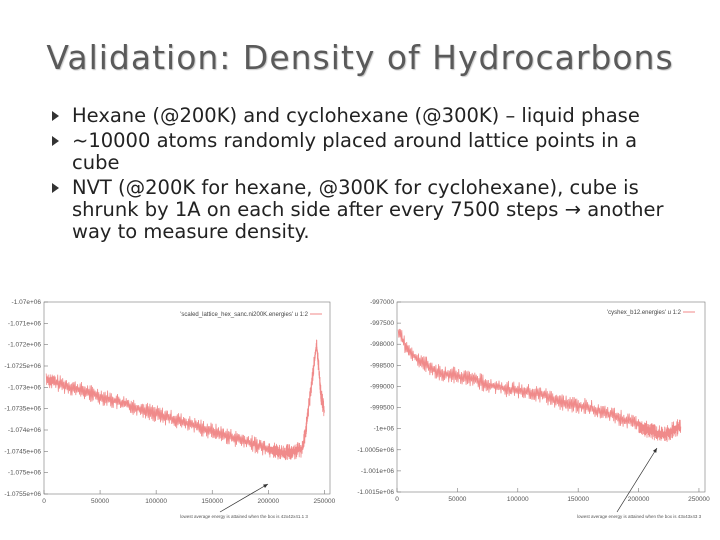  I want to click on y-tick-label: -1.075e+06, so click(24, 473).